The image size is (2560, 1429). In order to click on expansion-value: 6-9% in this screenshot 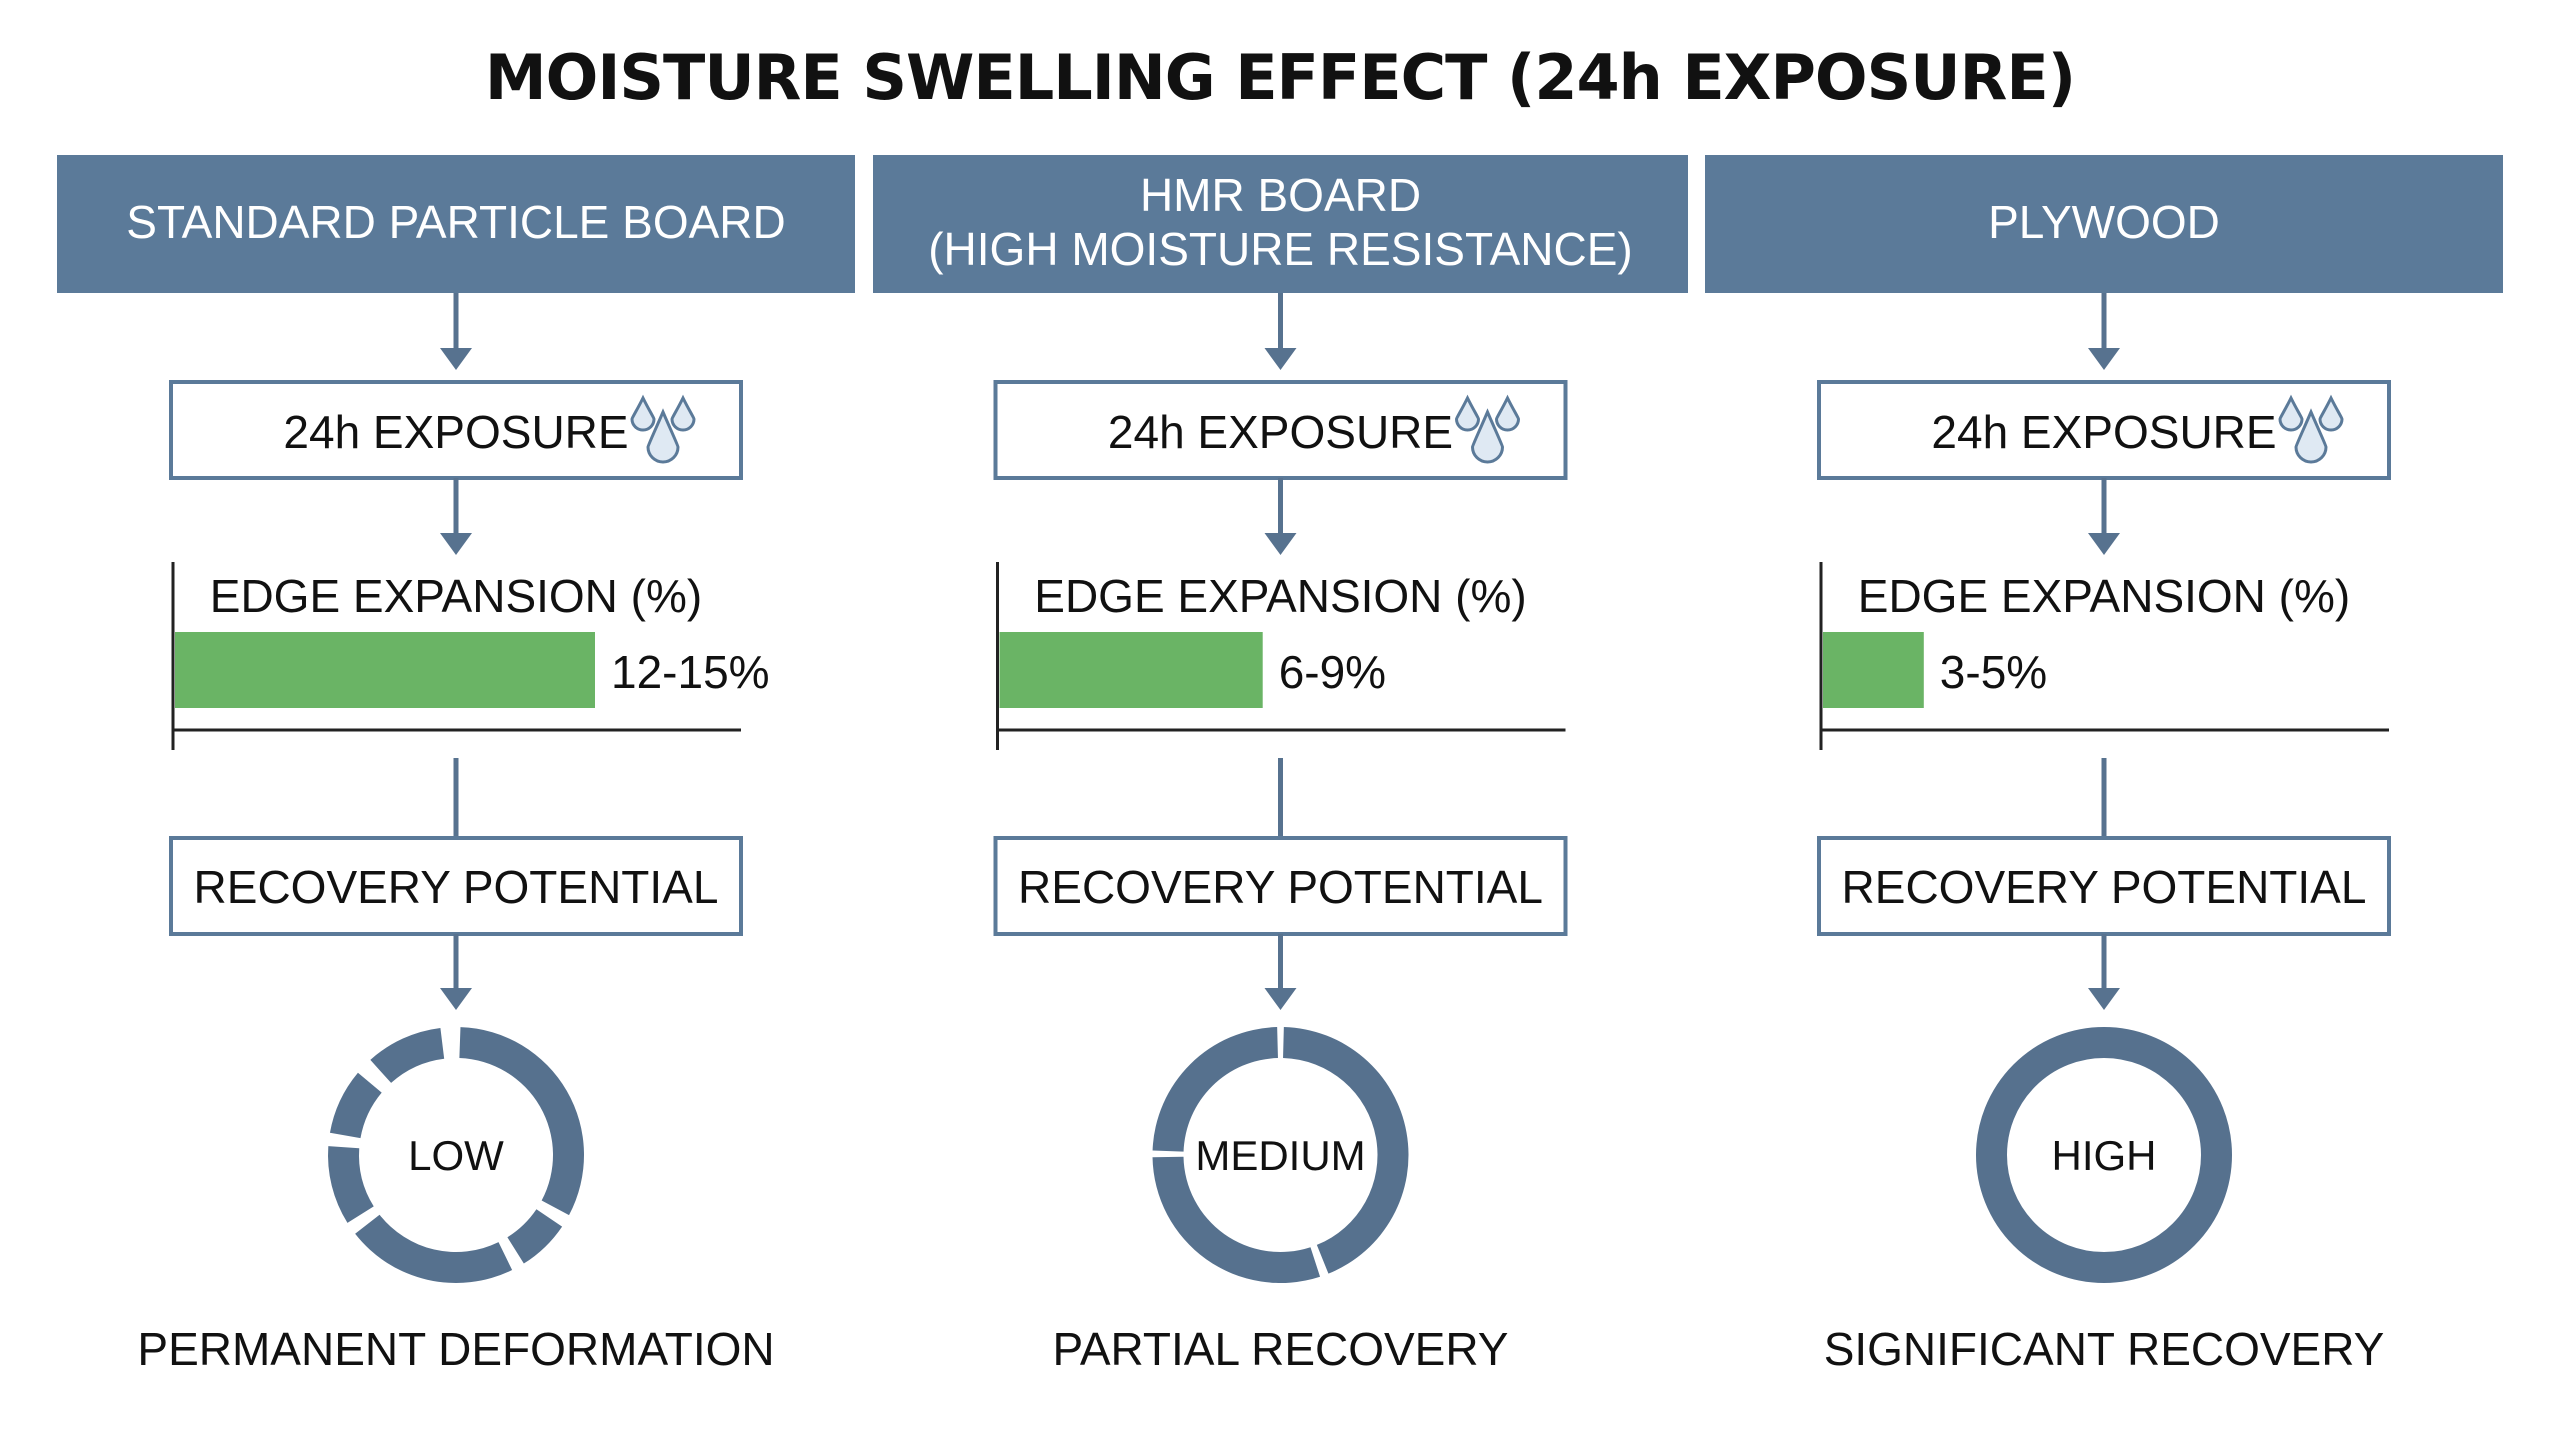, I will do `click(1332, 672)`.